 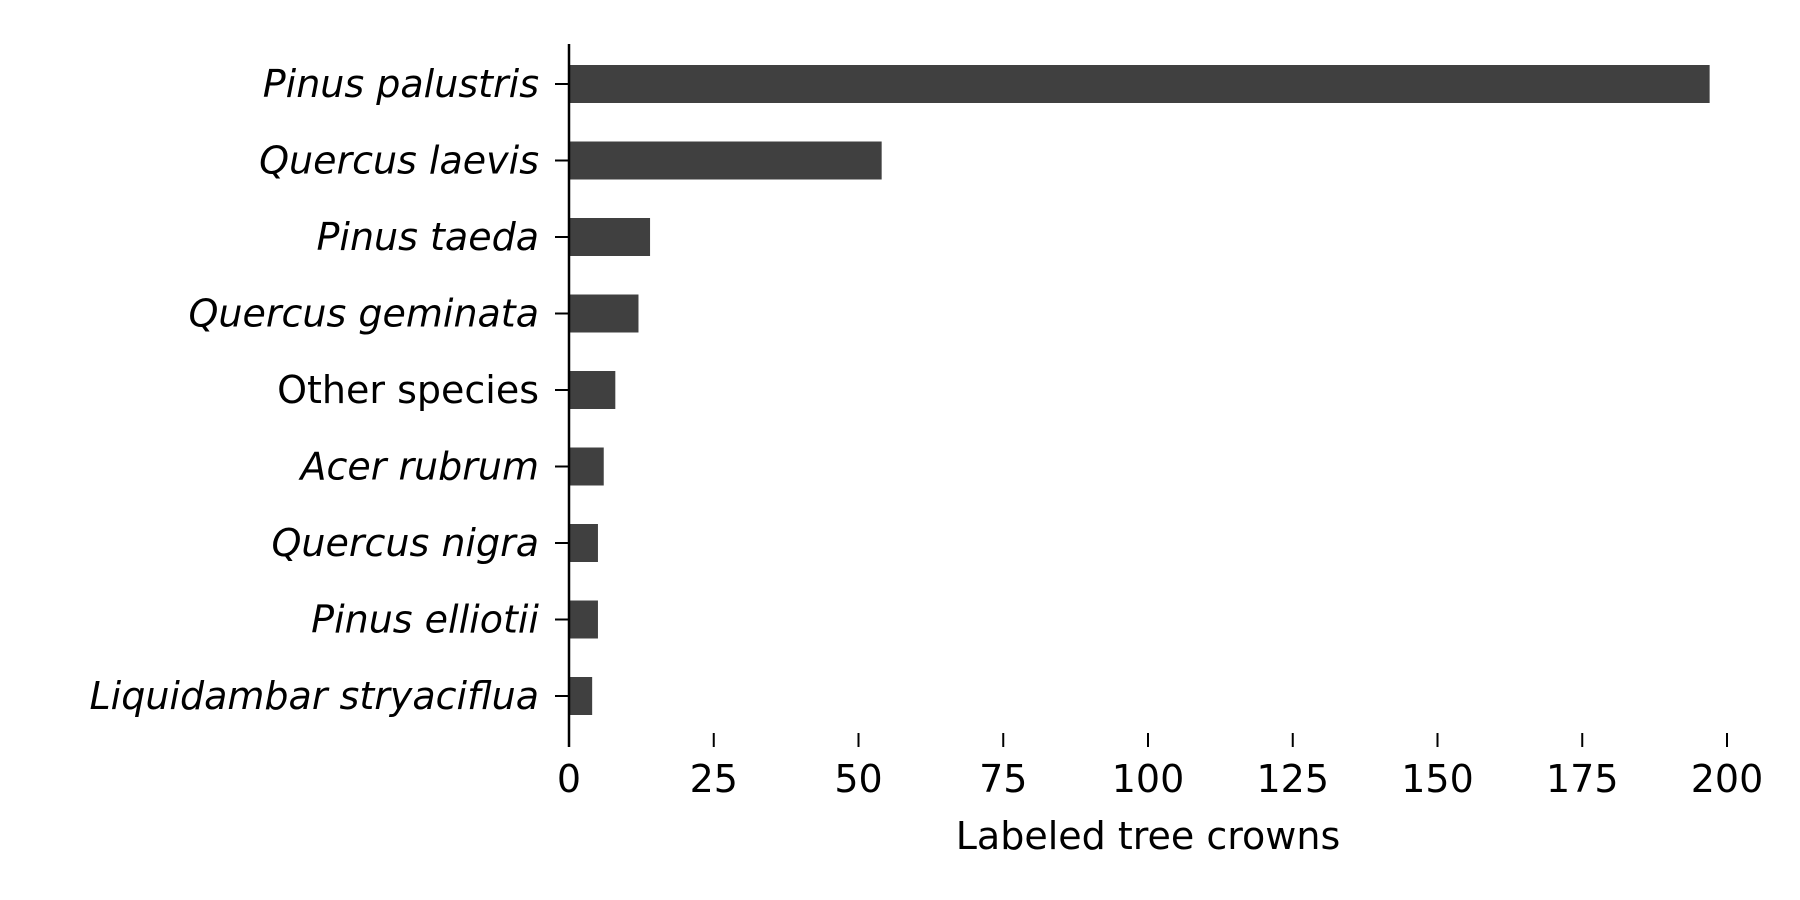 What do you see at coordinates (425, 620) in the screenshot?
I see `category-label: Pinus elliotii` at bounding box center [425, 620].